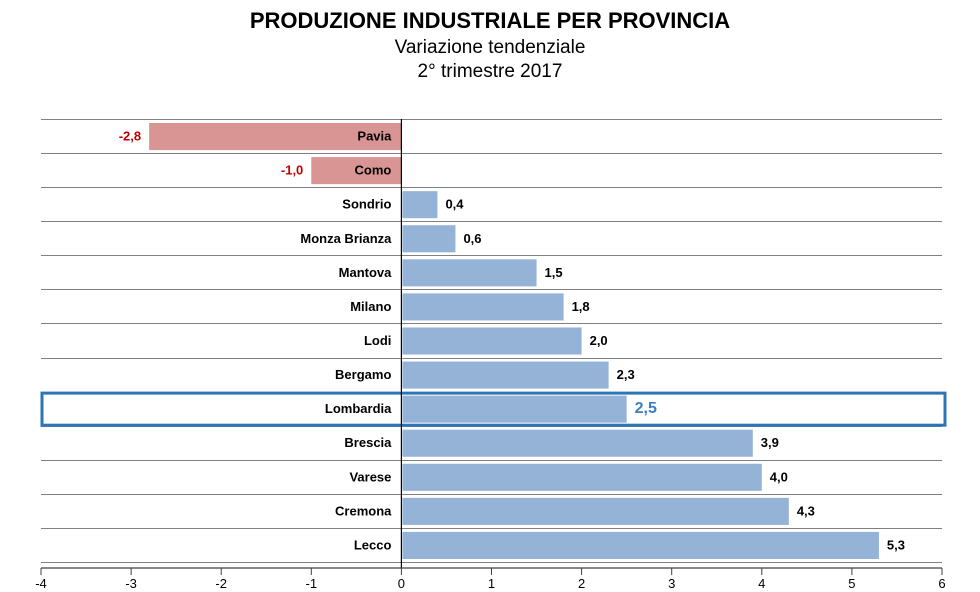  I want to click on category-label: Lombardia, so click(358, 408).